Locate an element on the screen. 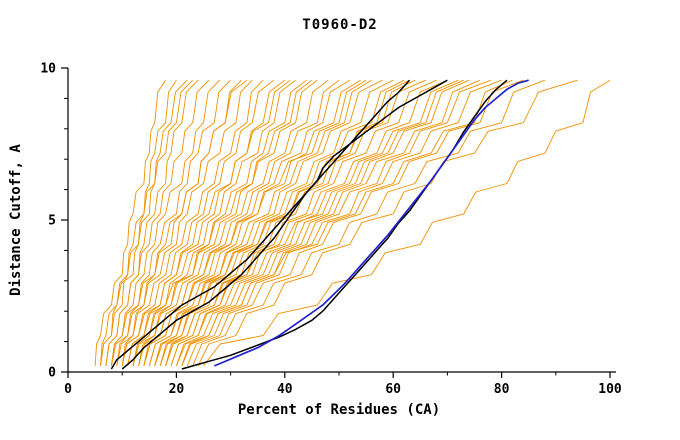 This screenshot has width=680, height=440. y-tick-label: 5 is located at coordinates (52, 221).